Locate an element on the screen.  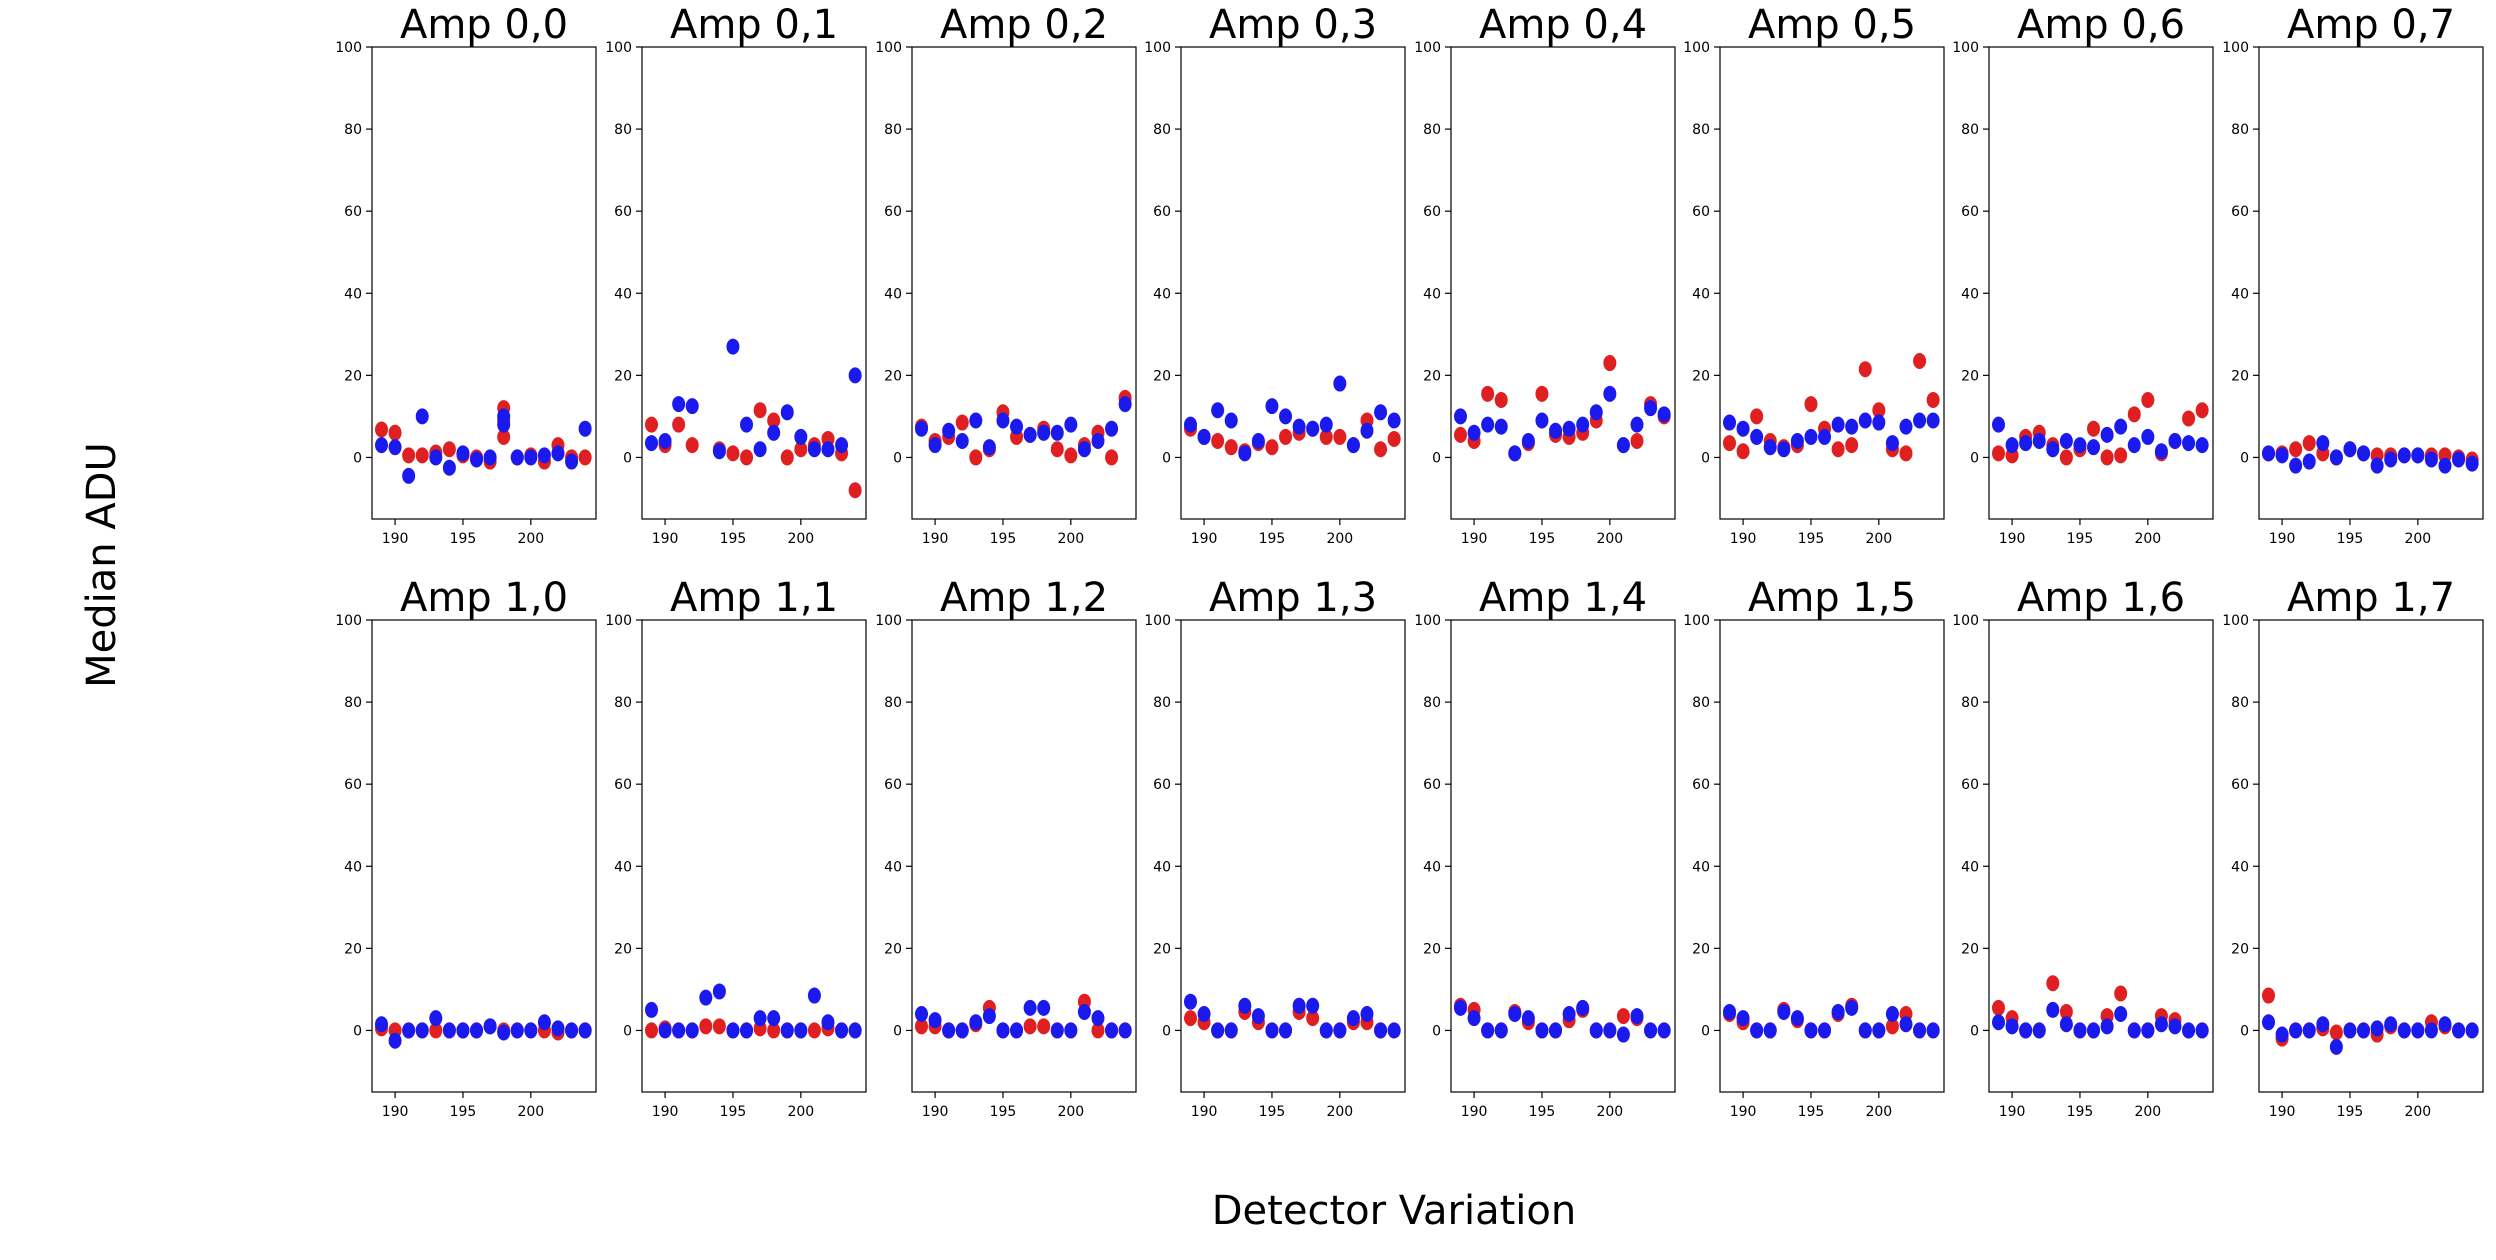
y-tick-label: 20 is located at coordinates (1162, 949).